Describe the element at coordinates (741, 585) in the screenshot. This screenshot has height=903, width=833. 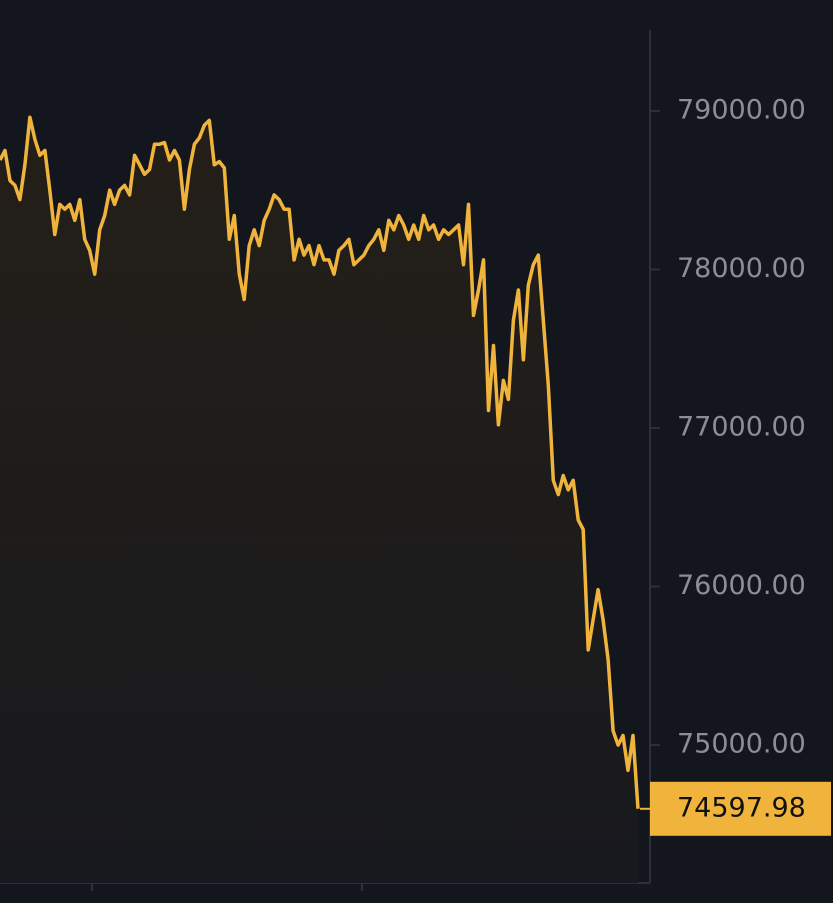
I see `y-tick-label: 76000.00` at that location.